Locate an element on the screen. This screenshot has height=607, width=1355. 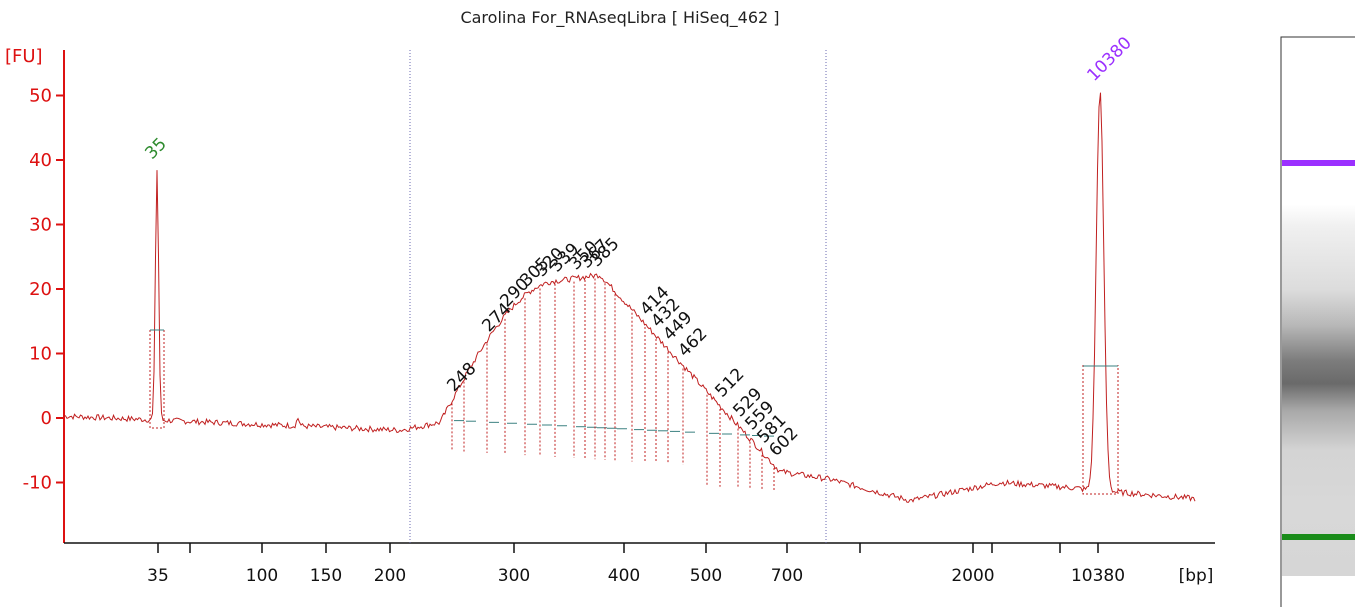
peak-size-label: 35 is located at coordinates (155, 148).